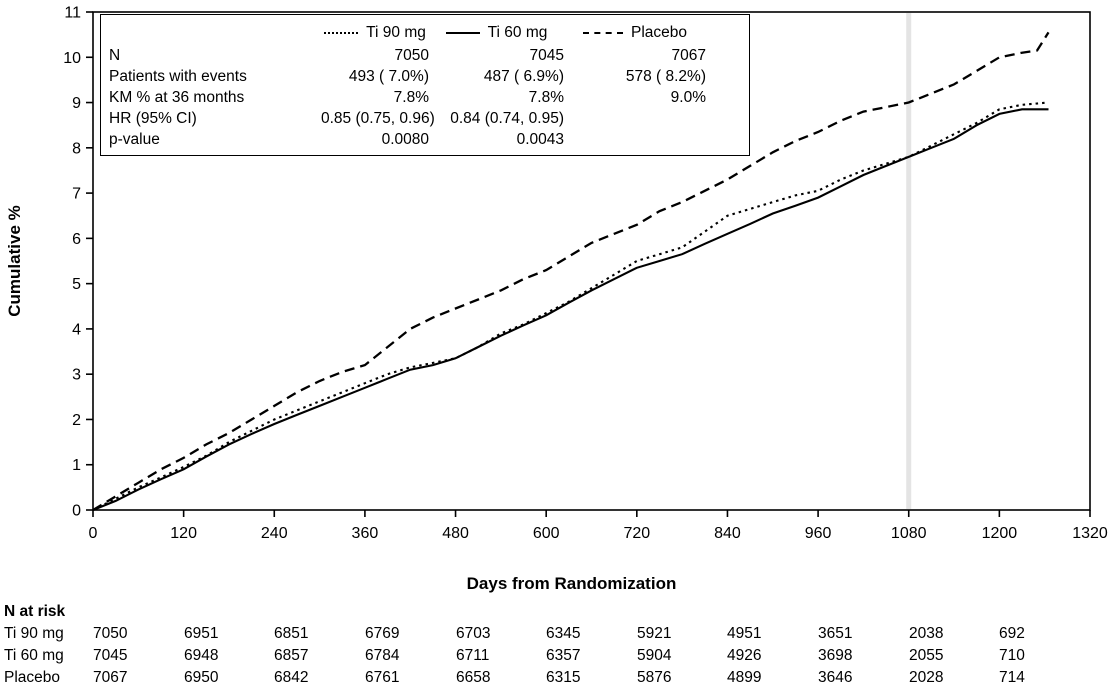 This screenshot has width=1112, height=696. Describe the element at coordinates (1012, 633) in the screenshot. I see `risk-value: 692` at that location.